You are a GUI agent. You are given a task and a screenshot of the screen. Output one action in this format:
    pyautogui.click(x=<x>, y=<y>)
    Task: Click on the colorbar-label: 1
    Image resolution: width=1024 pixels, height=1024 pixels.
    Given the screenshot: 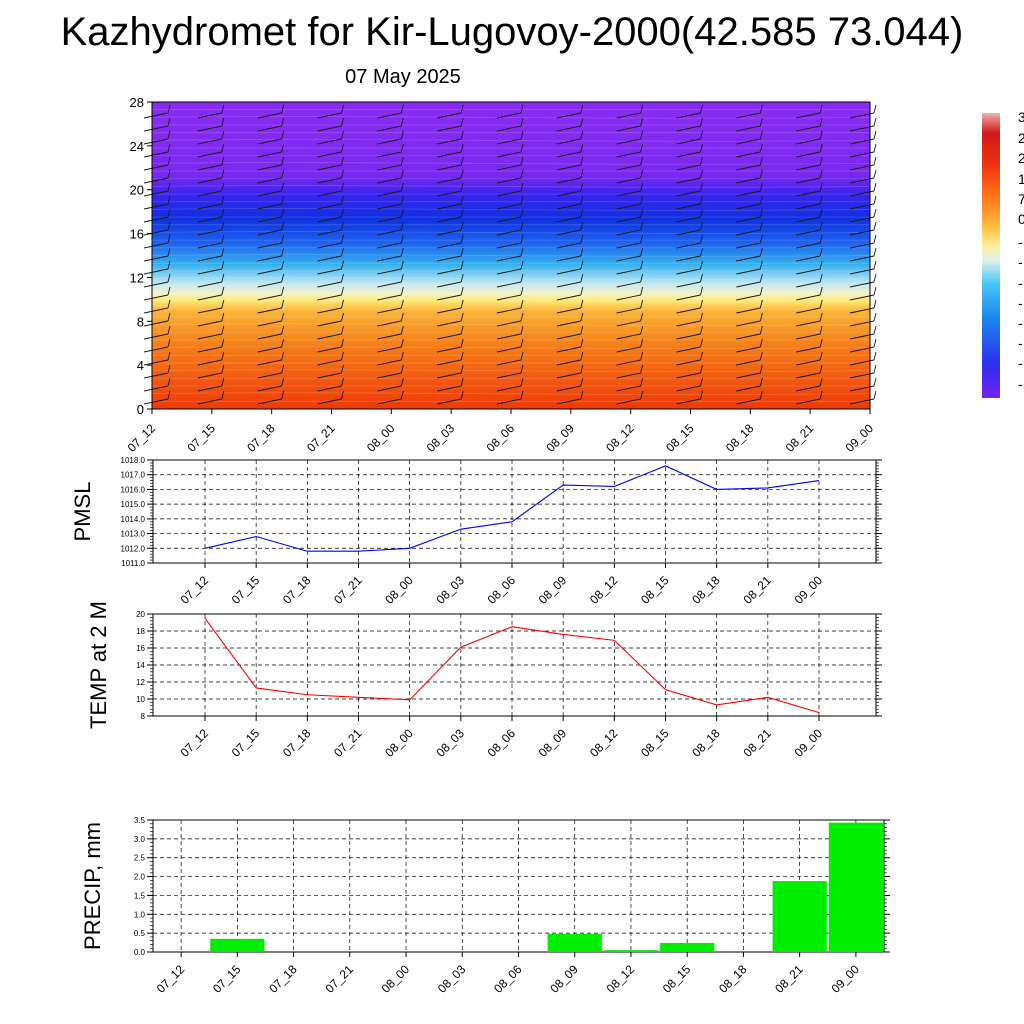 What is the action you would take?
    pyautogui.click(x=1021, y=179)
    